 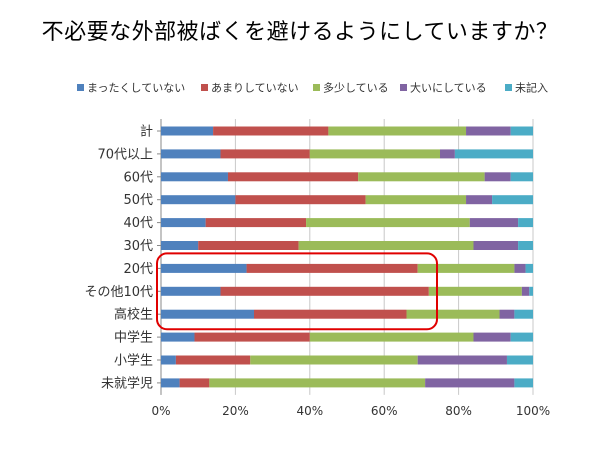 What do you see at coordinates (300, 32) in the screenshot?
I see `chart-title: 不必要な外部被ばくを避けるようにしていますか？` at bounding box center [300, 32].